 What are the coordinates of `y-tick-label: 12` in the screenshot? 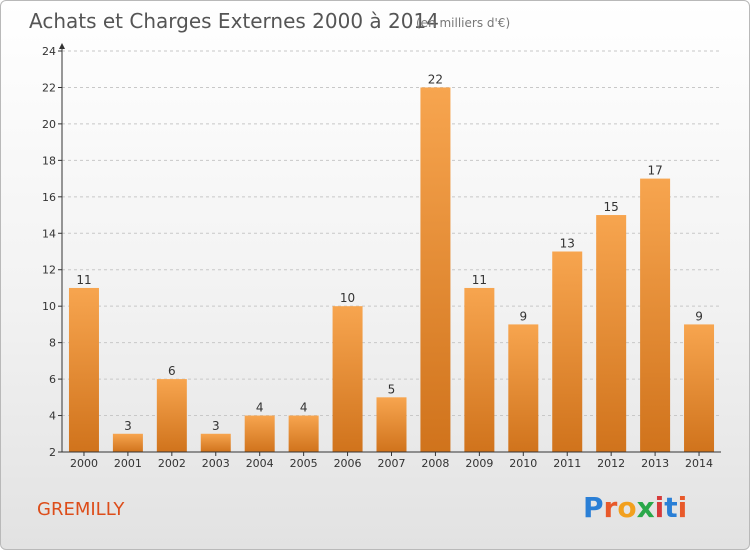 It's located at (49, 270).